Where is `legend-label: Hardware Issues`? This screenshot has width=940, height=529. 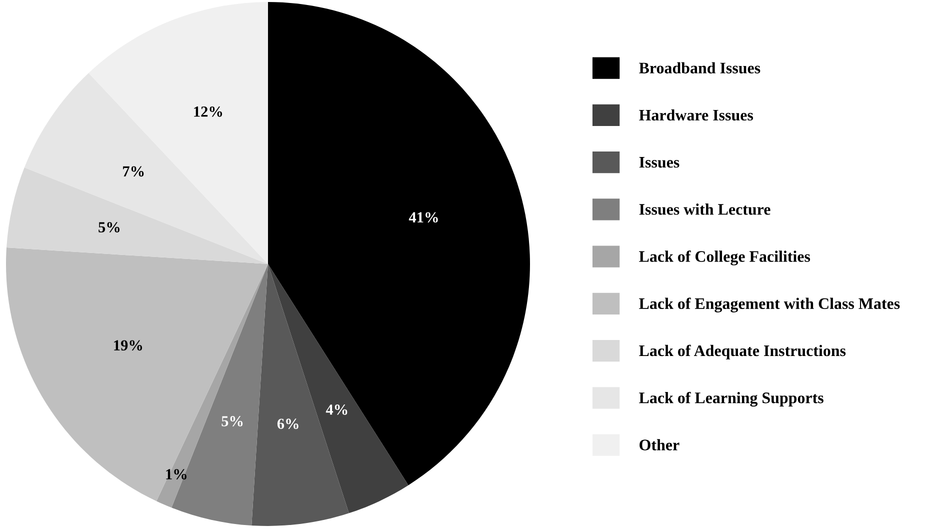
legend-label: Hardware Issues is located at coordinates (696, 115).